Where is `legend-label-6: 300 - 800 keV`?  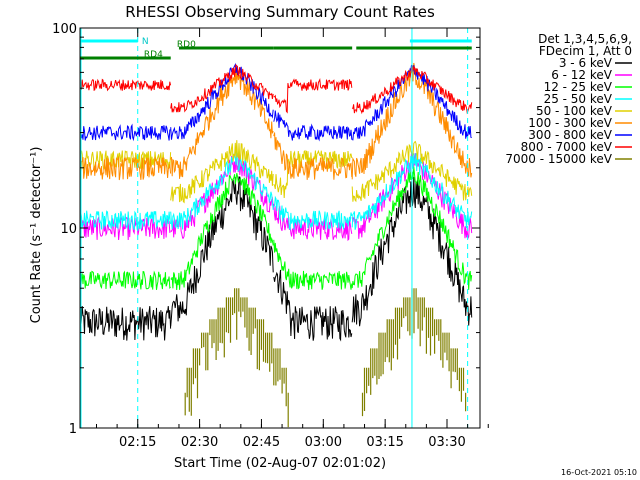
legend-label-6: 300 - 800 keV is located at coordinates (570, 135).